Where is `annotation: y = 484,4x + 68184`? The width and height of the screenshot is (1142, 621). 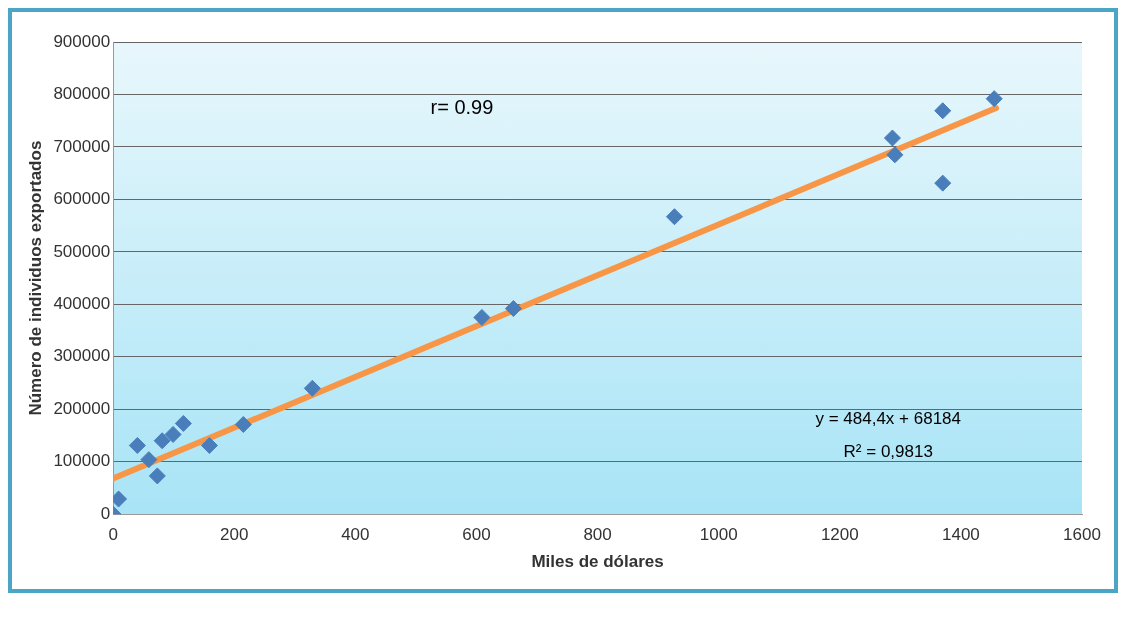 annotation: y = 484,4x + 68184 is located at coordinates (888, 418).